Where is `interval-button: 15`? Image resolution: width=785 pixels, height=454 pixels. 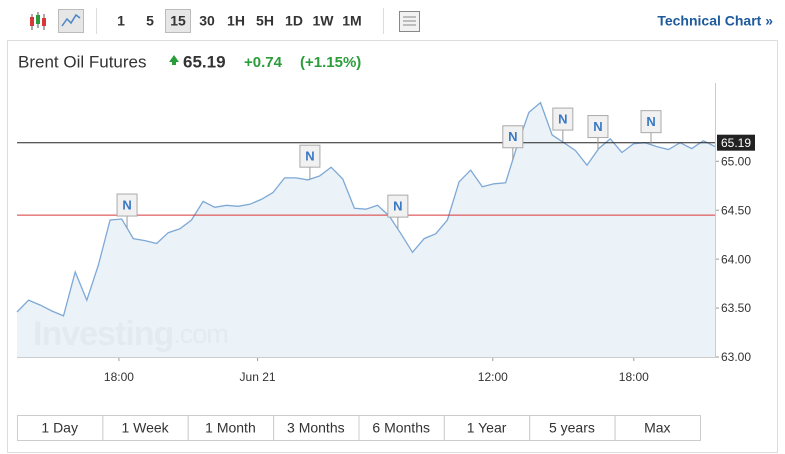 interval-button: 15 is located at coordinates (178, 21).